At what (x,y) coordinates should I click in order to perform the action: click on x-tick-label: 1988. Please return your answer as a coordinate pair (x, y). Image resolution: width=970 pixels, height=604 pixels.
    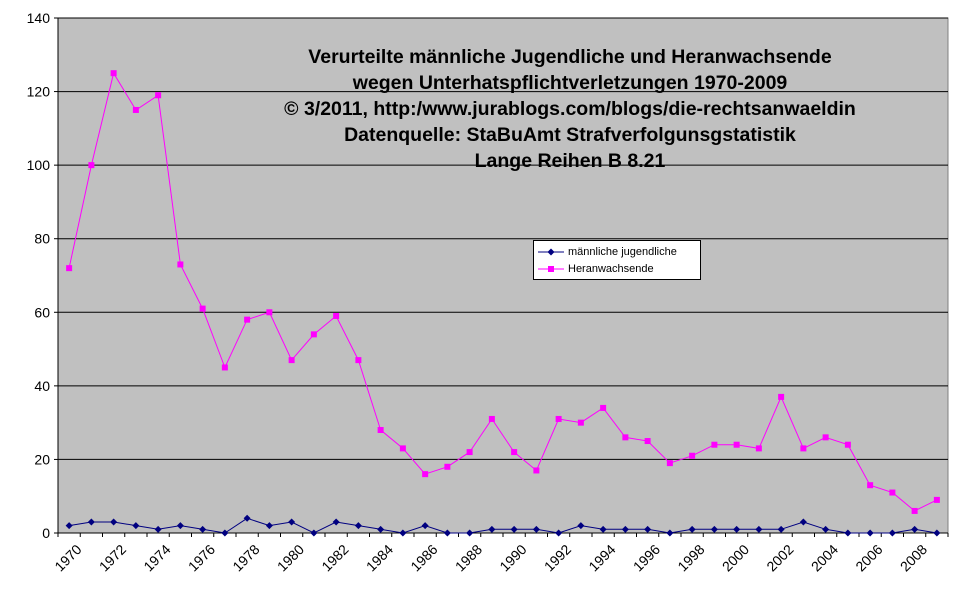
    Looking at the image, I should click on (468, 557).